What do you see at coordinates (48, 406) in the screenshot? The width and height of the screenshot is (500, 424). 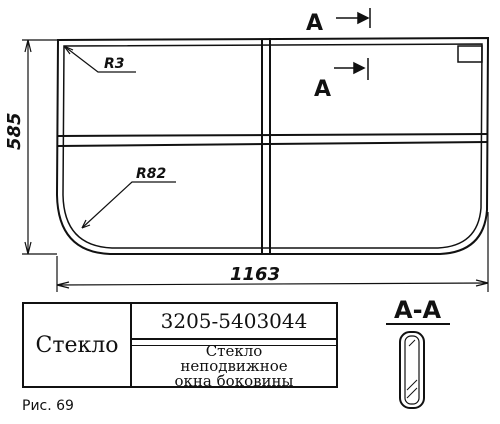 I see `figure-caption: Рис. 69` at bounding box center [48, 406].